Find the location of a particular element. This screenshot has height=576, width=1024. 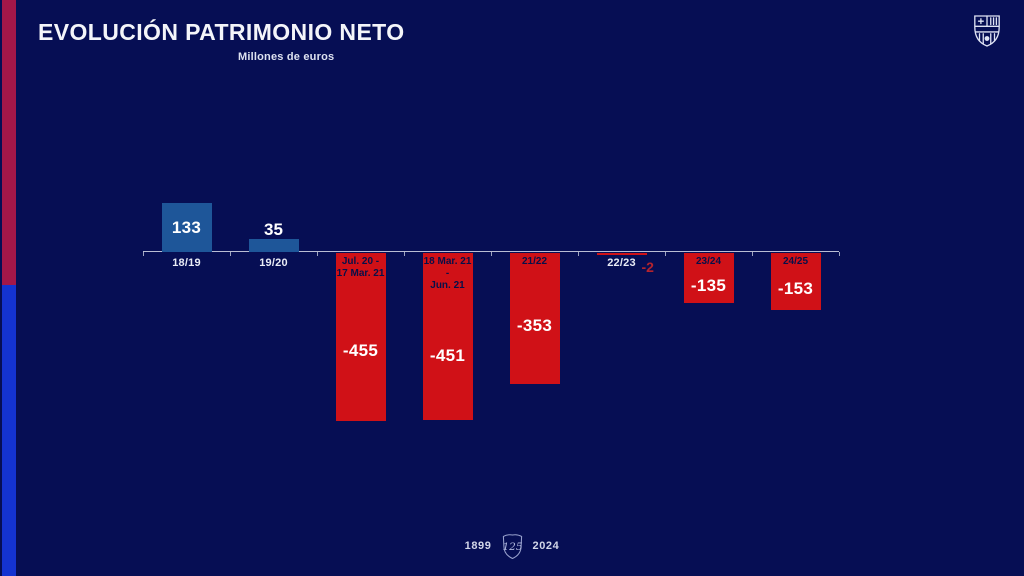

anniversary-footer: 1899 125 2024 is located at coordinates (512, 546).